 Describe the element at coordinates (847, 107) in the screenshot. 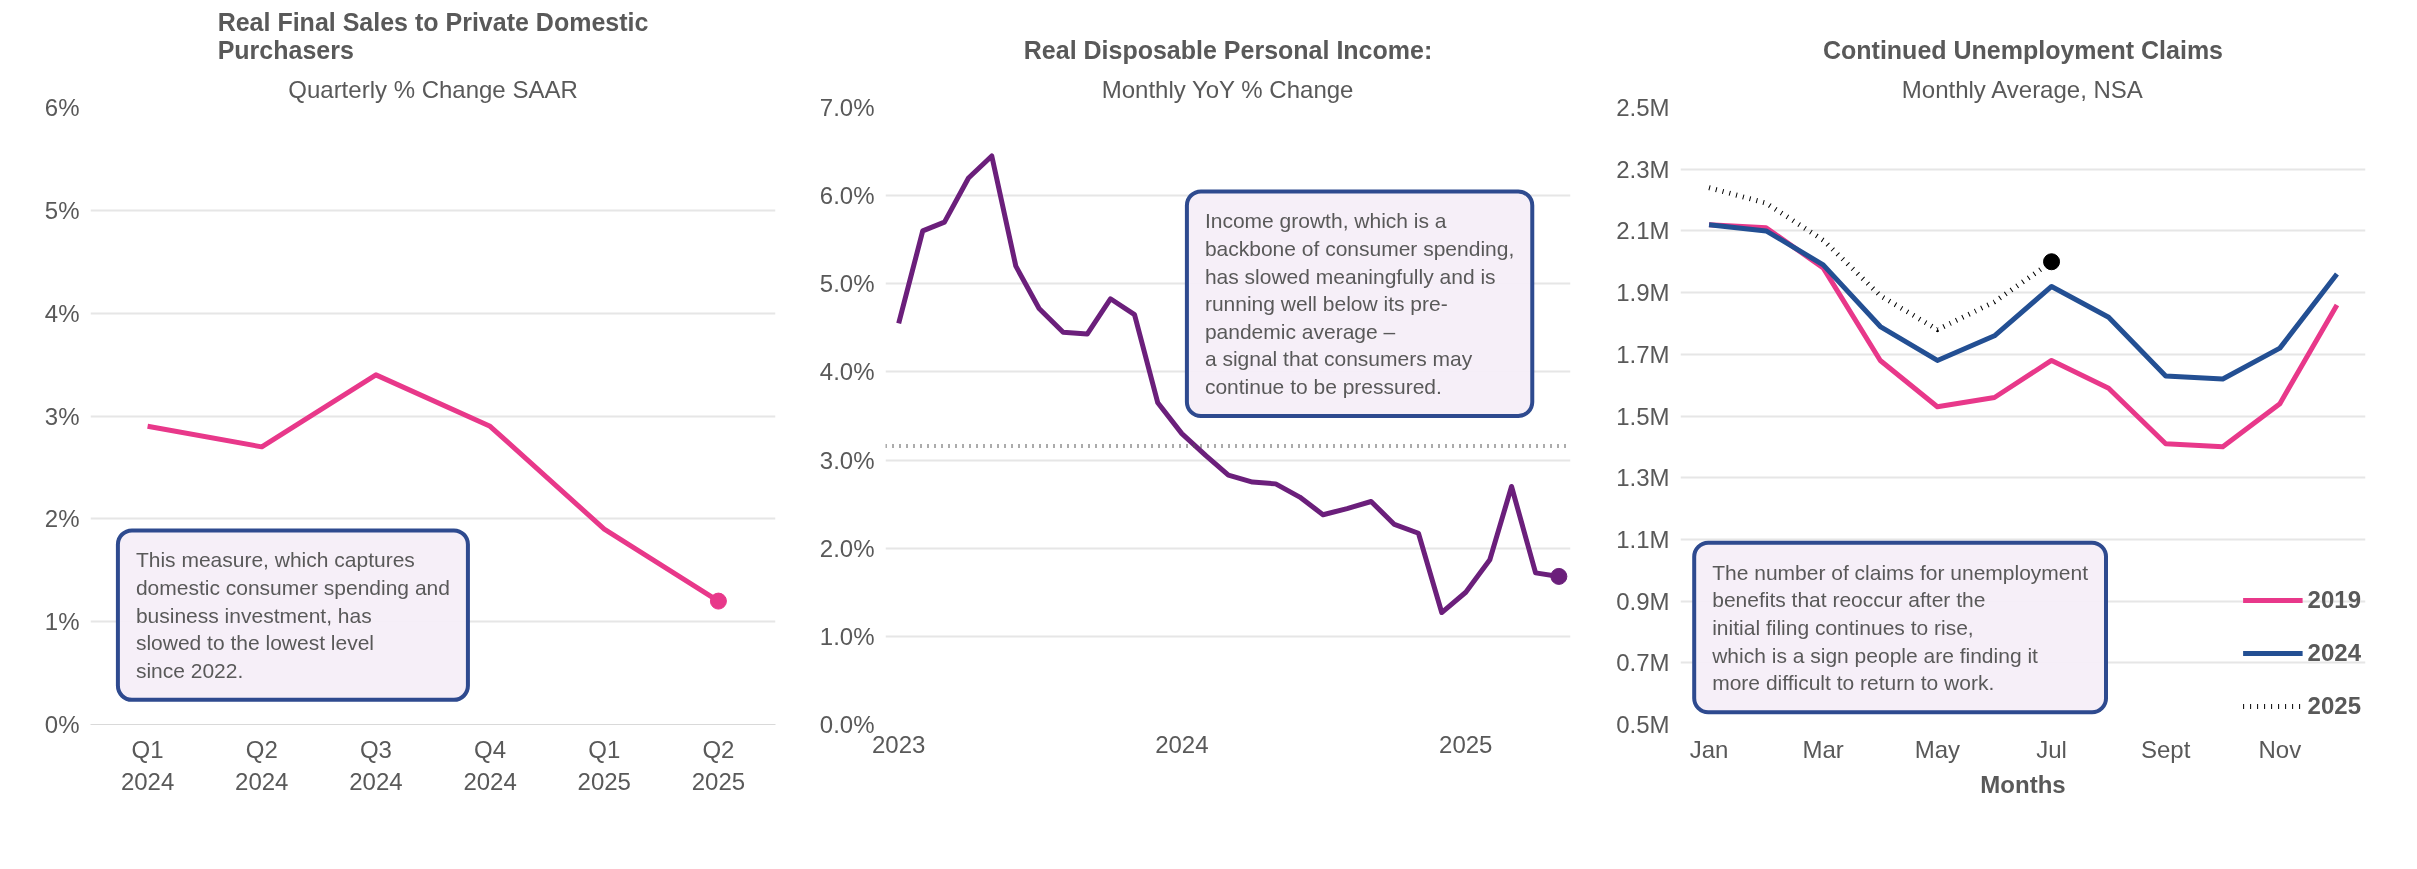

I see `y-tick-label: 7.0%` at that location.